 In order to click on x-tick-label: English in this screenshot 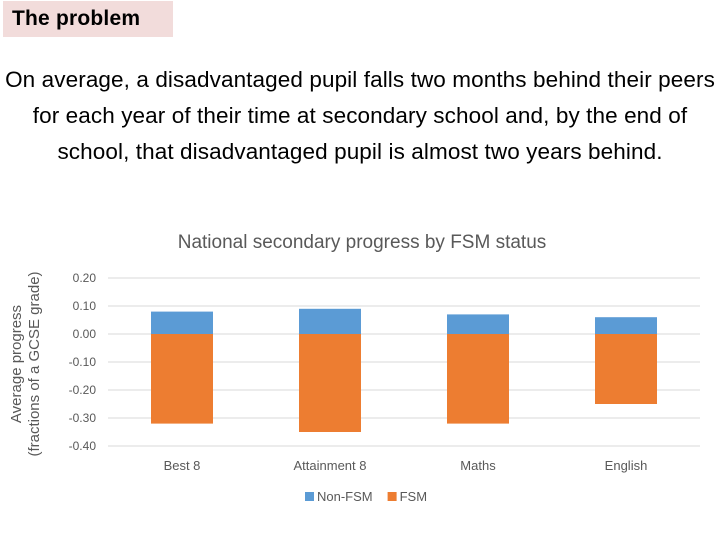, I will do `click(626, 465)`.